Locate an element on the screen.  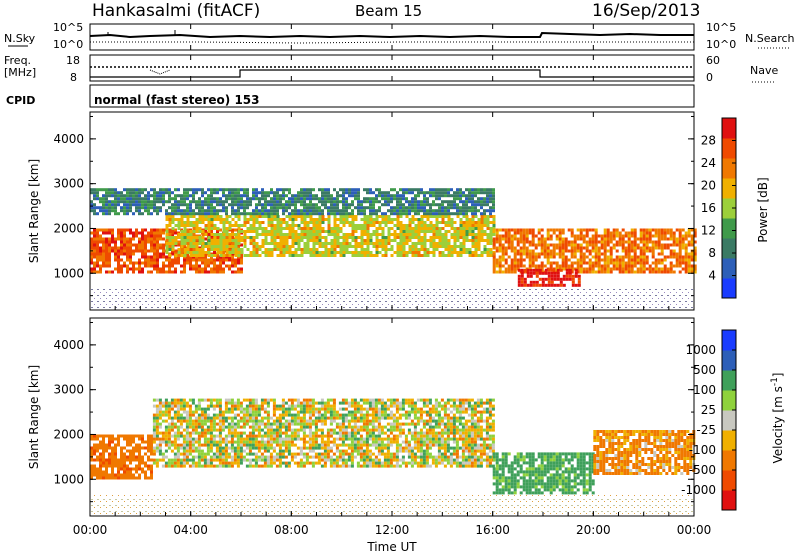
velocity-colorbar-tick: -25 is located at coordinates (706, 430).